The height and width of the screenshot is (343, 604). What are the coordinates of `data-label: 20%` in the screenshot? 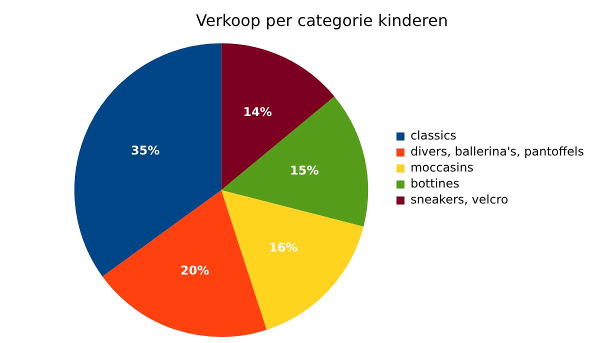 It's located at (195, 270).